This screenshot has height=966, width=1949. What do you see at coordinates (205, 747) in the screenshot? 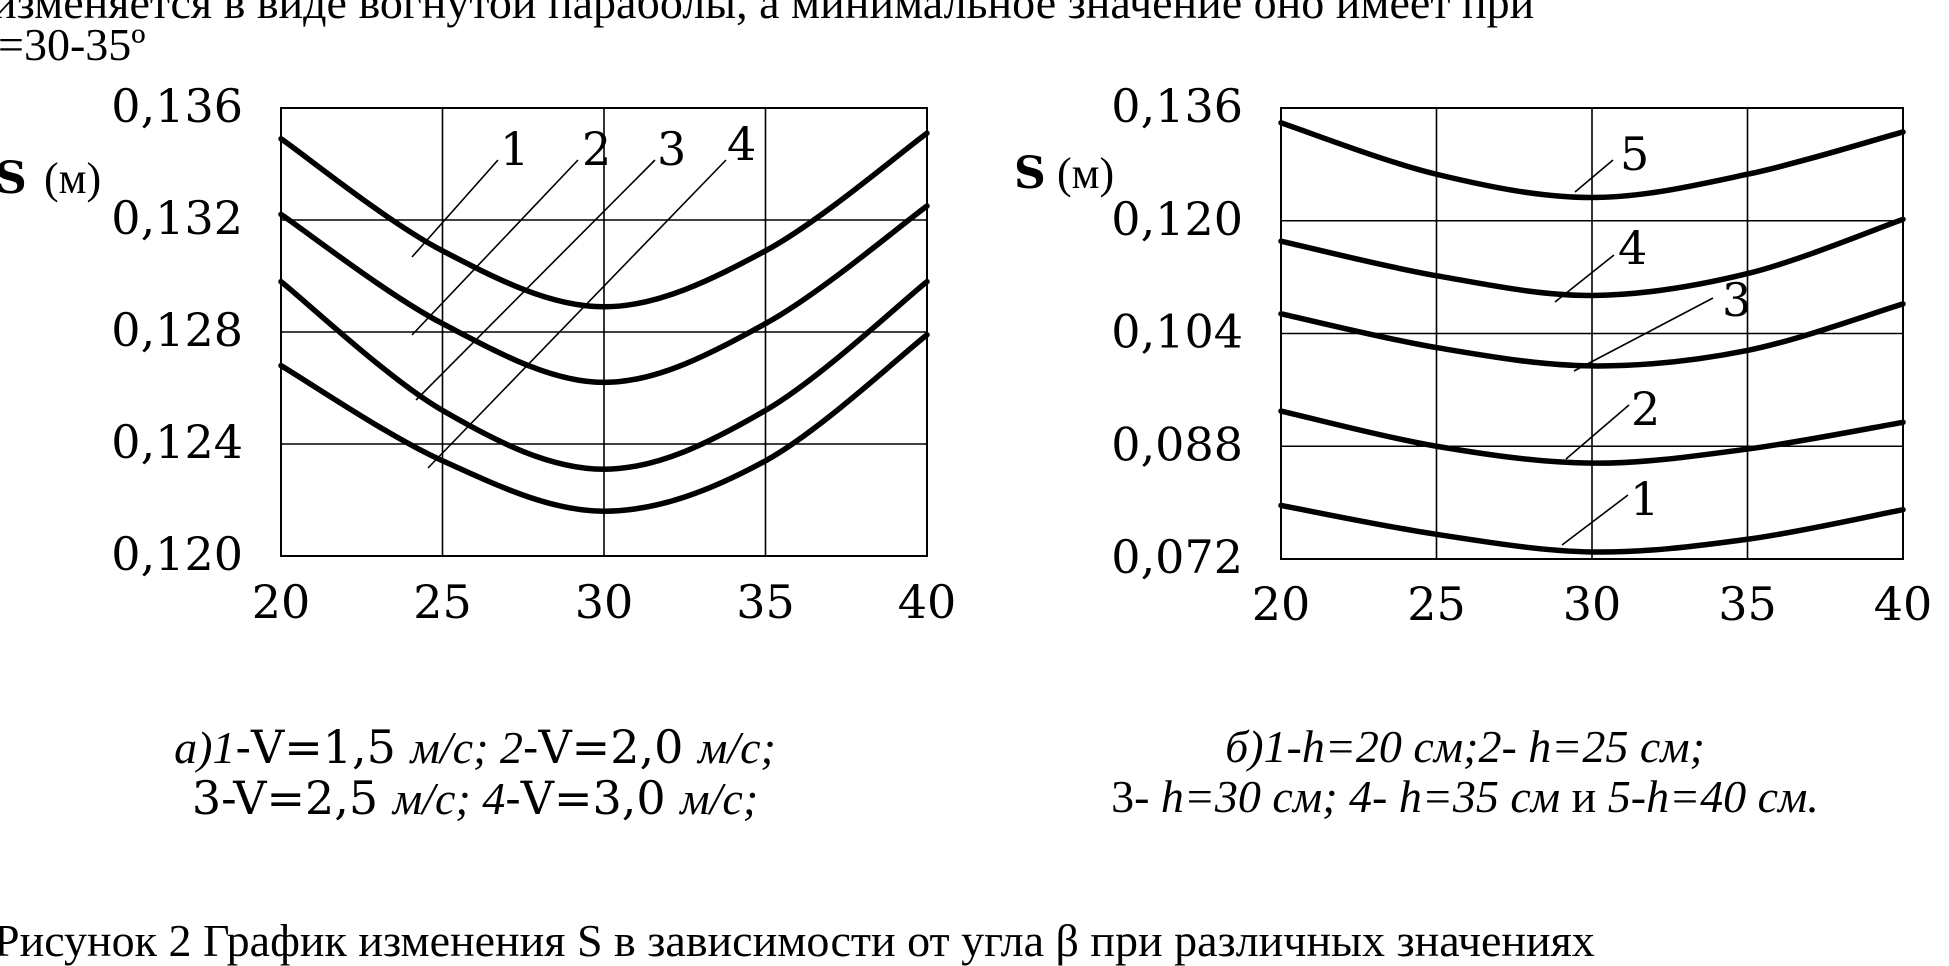
I see `caption-a-part: а)1` at bounding box center [205, 747].